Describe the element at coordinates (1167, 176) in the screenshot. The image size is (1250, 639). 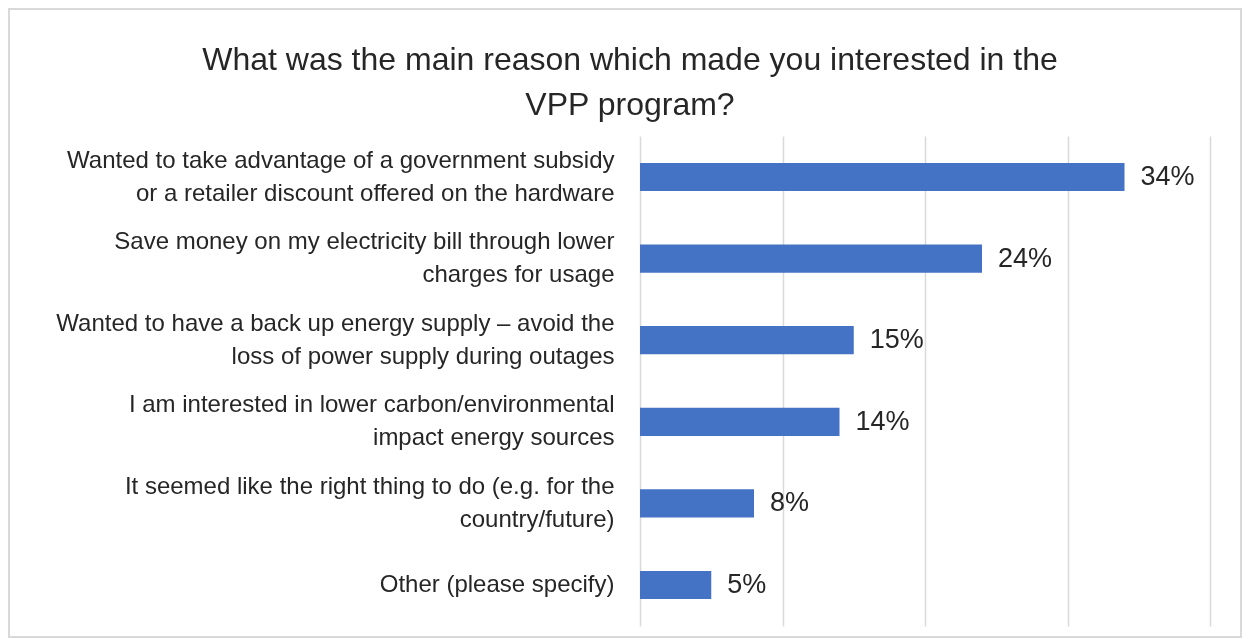
I see `data-label: 34%` at that location.